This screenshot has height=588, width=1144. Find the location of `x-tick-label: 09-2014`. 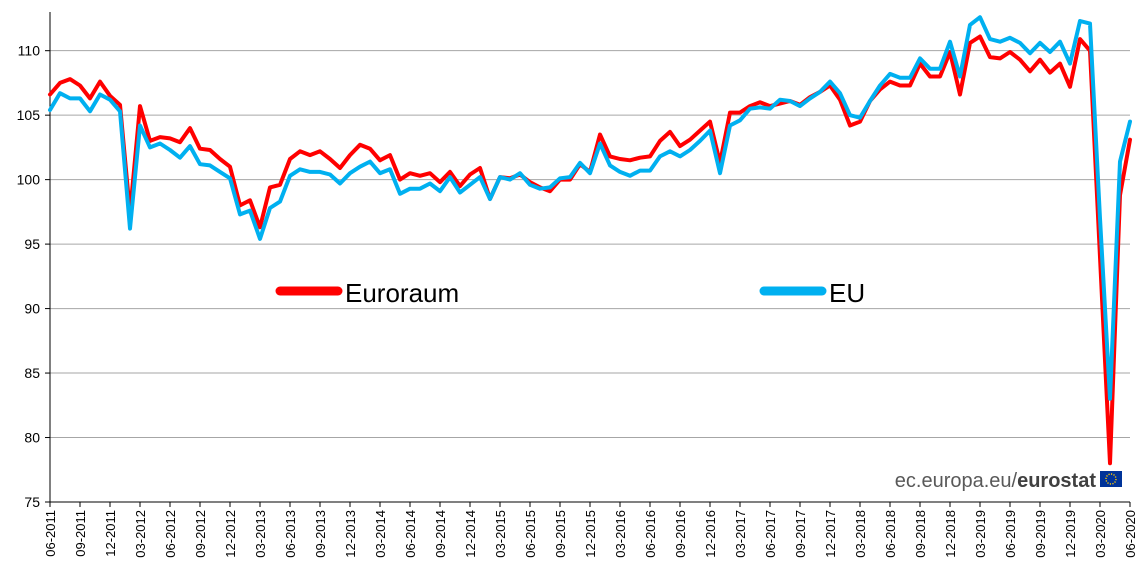

x-tick-label: 09-2014 is located at coordinates (440, 534).